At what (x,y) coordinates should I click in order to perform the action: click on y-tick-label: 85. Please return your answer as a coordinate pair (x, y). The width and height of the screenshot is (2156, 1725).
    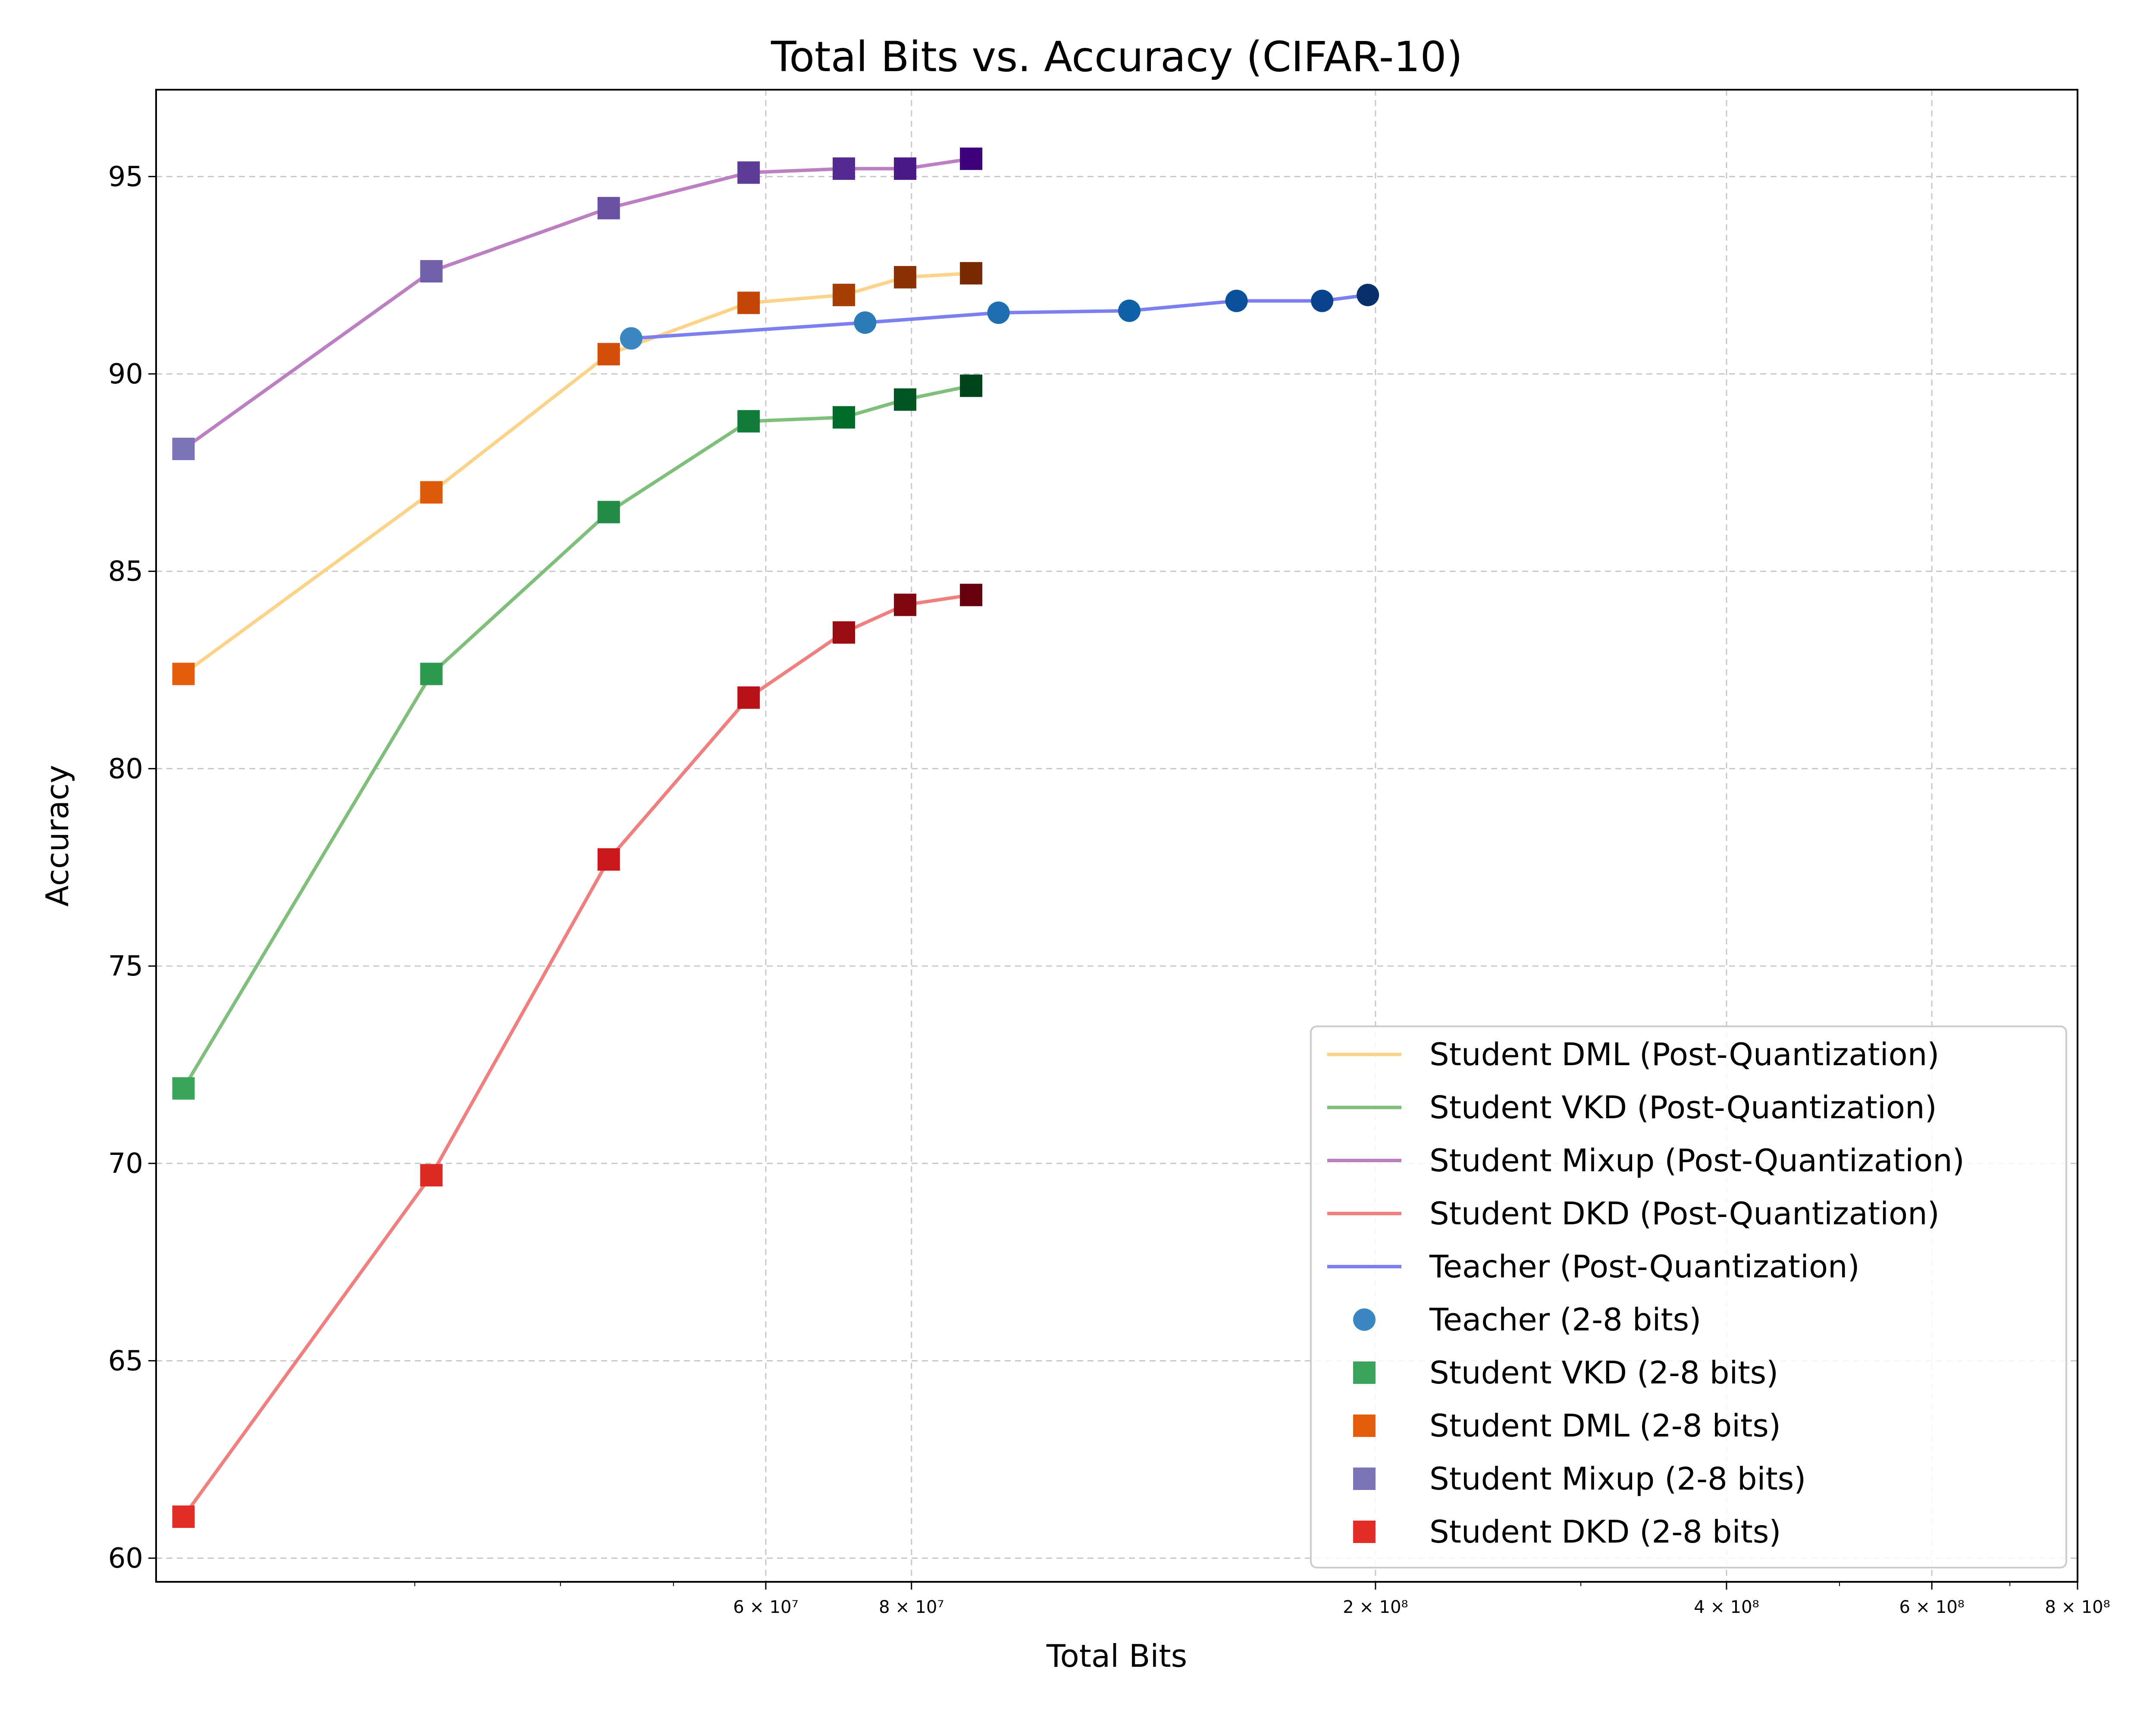
    Looking at the image, I should click on (125, 572).